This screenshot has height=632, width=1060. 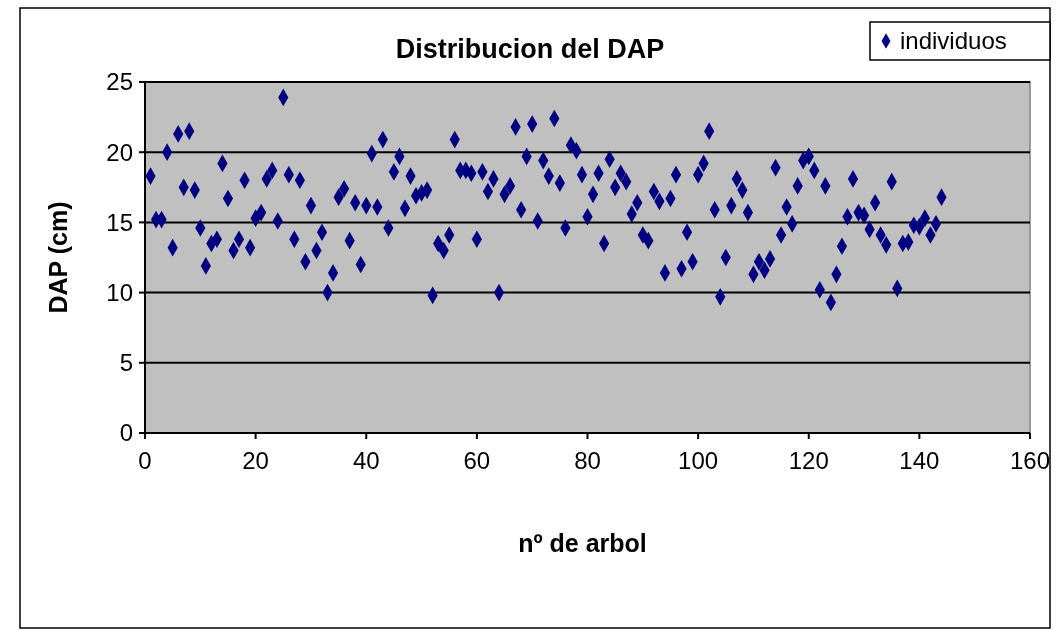 I want to click on y-tick-label: 25, so click(x=119, y=82).